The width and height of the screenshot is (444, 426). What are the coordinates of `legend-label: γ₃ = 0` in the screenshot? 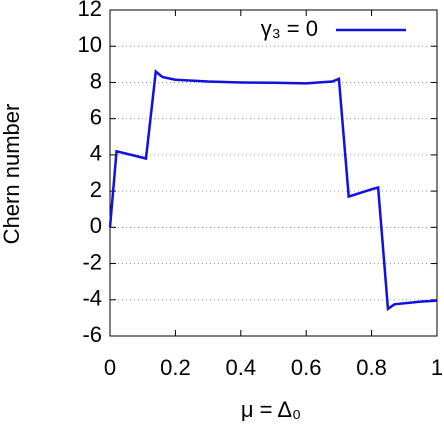 It's located at (289, 28).